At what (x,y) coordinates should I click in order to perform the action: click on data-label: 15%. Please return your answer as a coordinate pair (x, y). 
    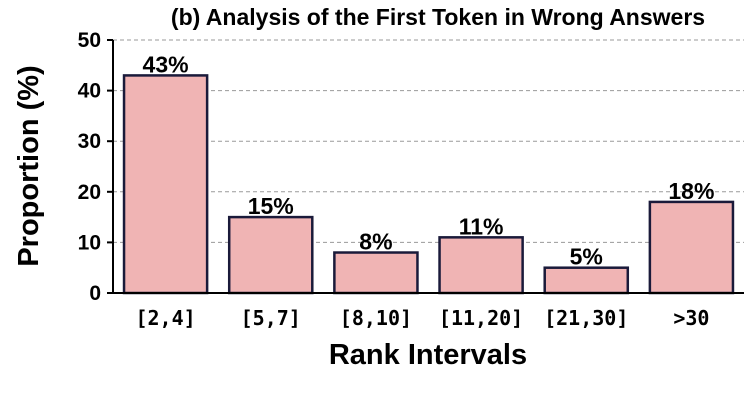
    Looking at the image, I should click on (271, 206).